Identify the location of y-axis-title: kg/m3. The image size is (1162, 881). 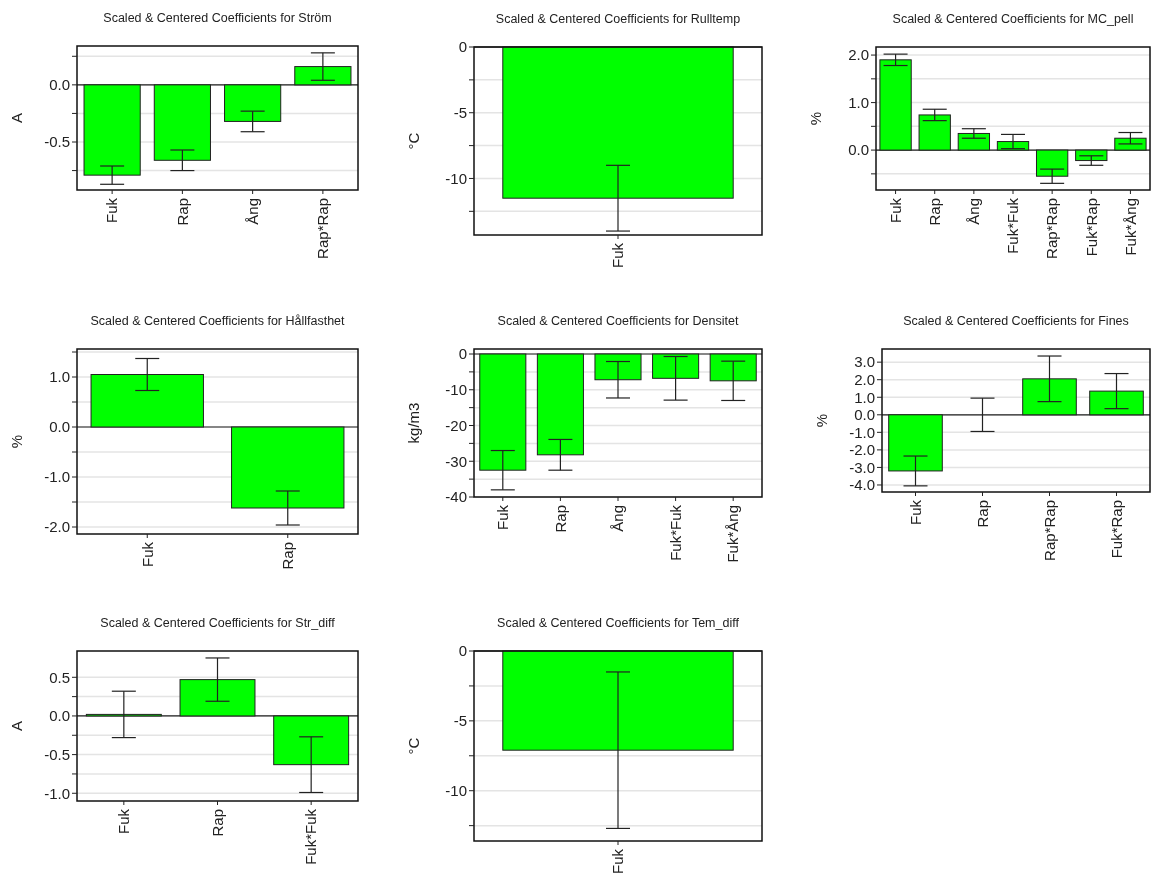
(413, 423).